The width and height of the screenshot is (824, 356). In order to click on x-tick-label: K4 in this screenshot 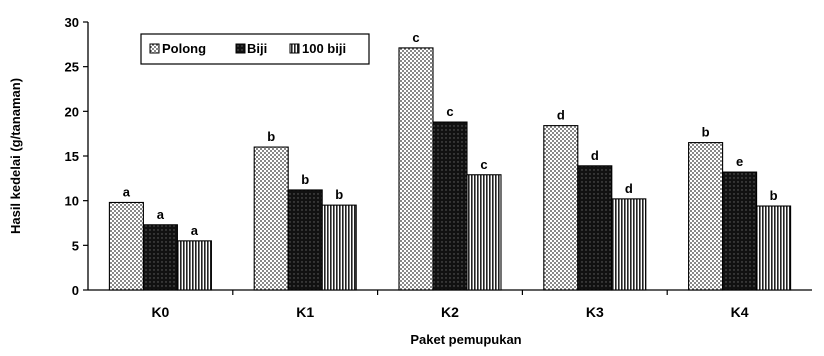, I will do `click(740, 312)`.